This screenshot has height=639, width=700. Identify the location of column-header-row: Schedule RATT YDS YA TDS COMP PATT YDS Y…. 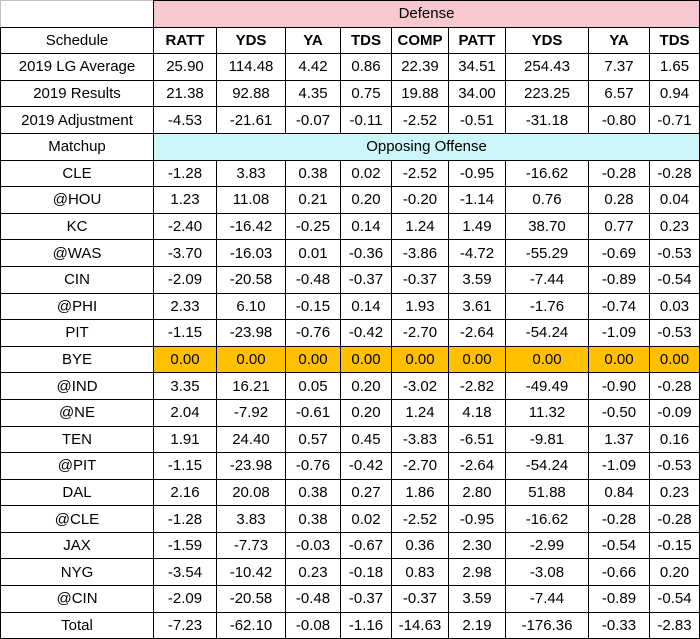
(350, 40).